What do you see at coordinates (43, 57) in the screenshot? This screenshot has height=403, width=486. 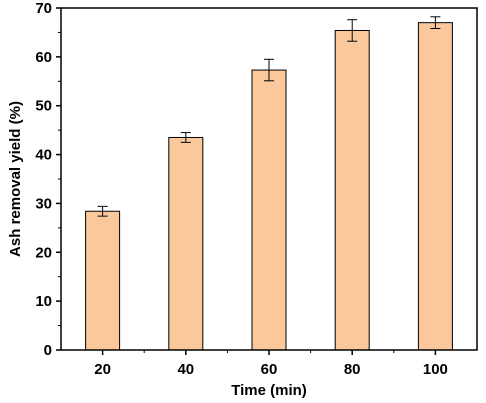 I see `y-tick-label-60: 60` at bounding box center [43, 57].